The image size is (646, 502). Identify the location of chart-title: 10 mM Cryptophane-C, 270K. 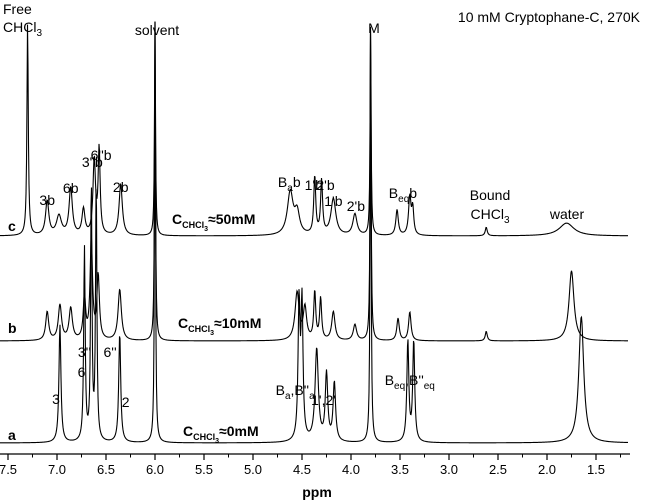
(549, 17).